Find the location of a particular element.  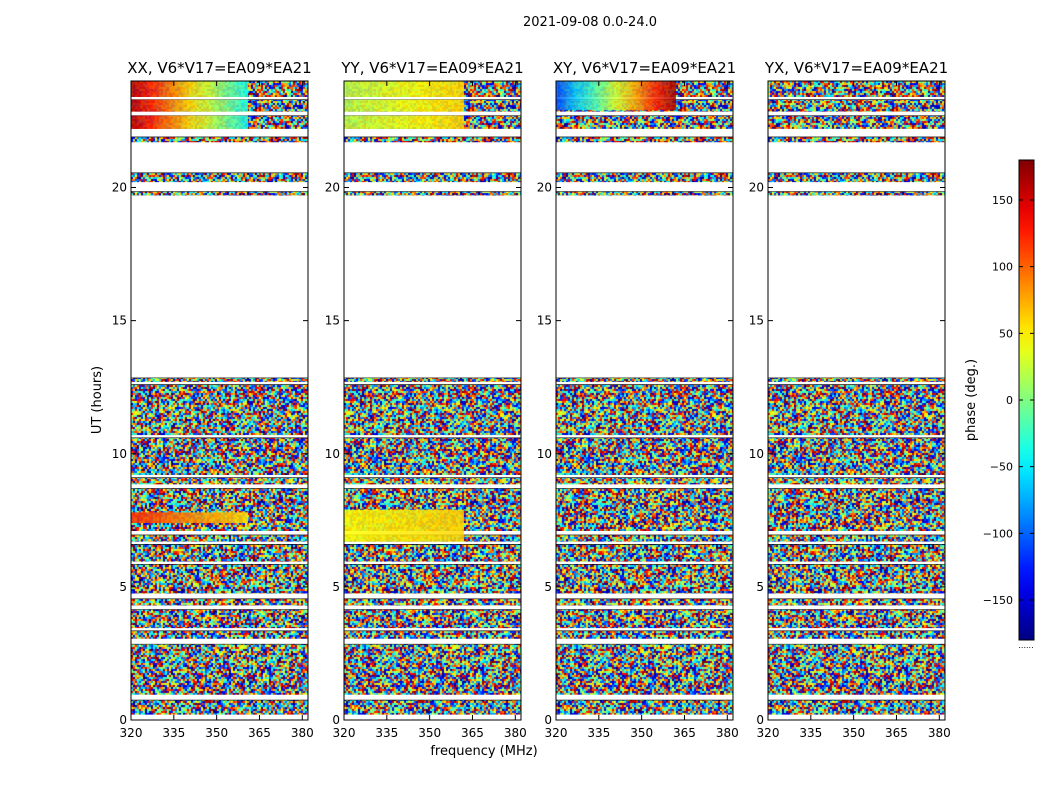

colorbar-tick-label: −50 is located at coordinates (1001, 467).